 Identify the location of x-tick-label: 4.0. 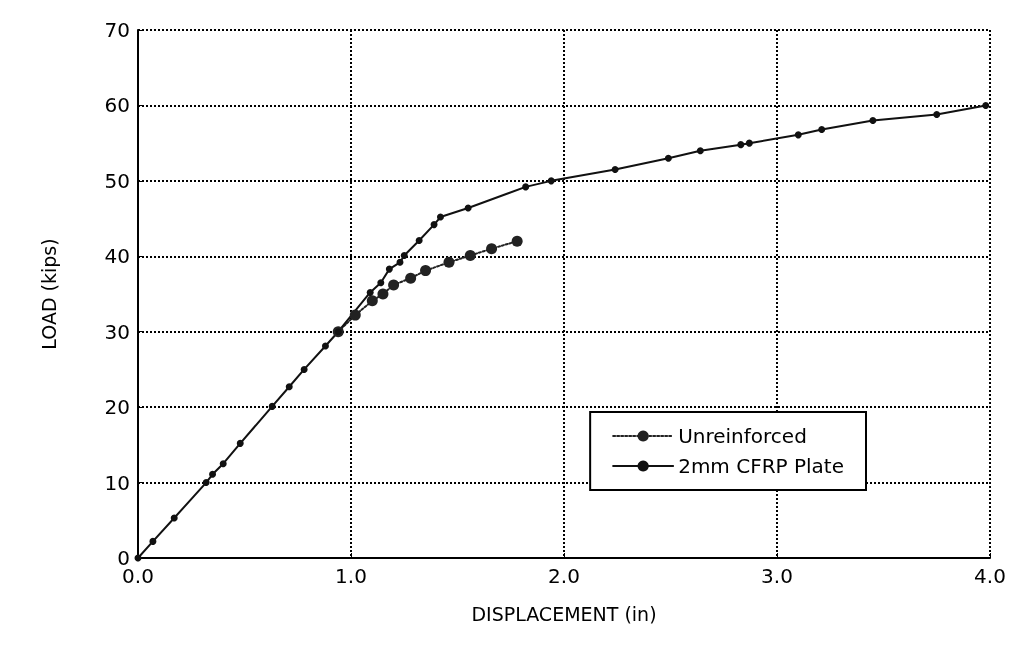
(990, 576).